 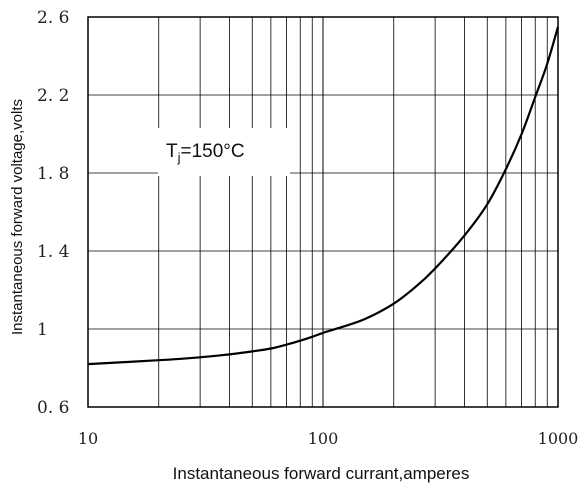 I want to click on y-tick-label: 1. 4, so click(x=53, y=252).